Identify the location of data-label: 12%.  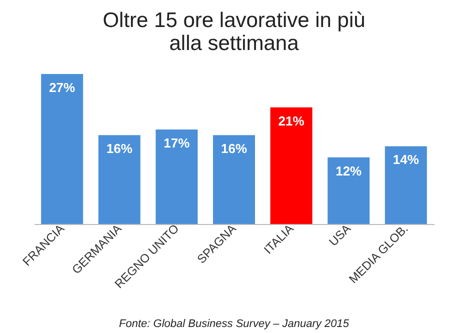
(349, 170).